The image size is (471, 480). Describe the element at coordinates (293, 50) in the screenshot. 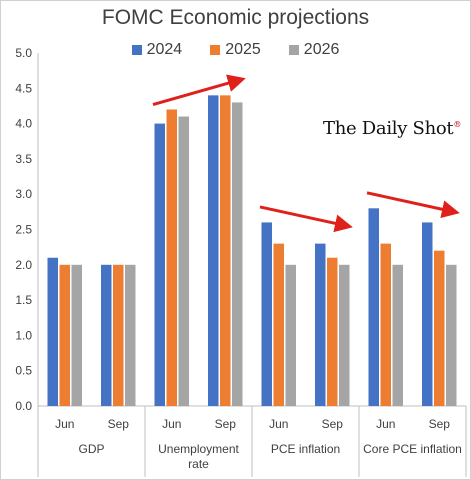

I see `legend-swatch-2026` at that location.